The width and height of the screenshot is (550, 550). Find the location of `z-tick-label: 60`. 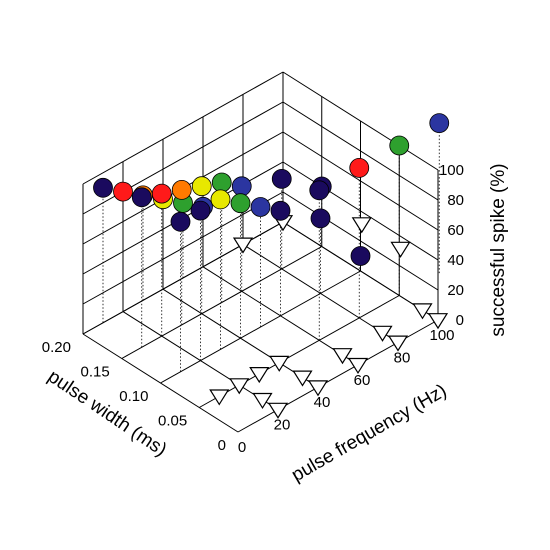

z-tick-label: 60 is located at coordinates (455, 230).